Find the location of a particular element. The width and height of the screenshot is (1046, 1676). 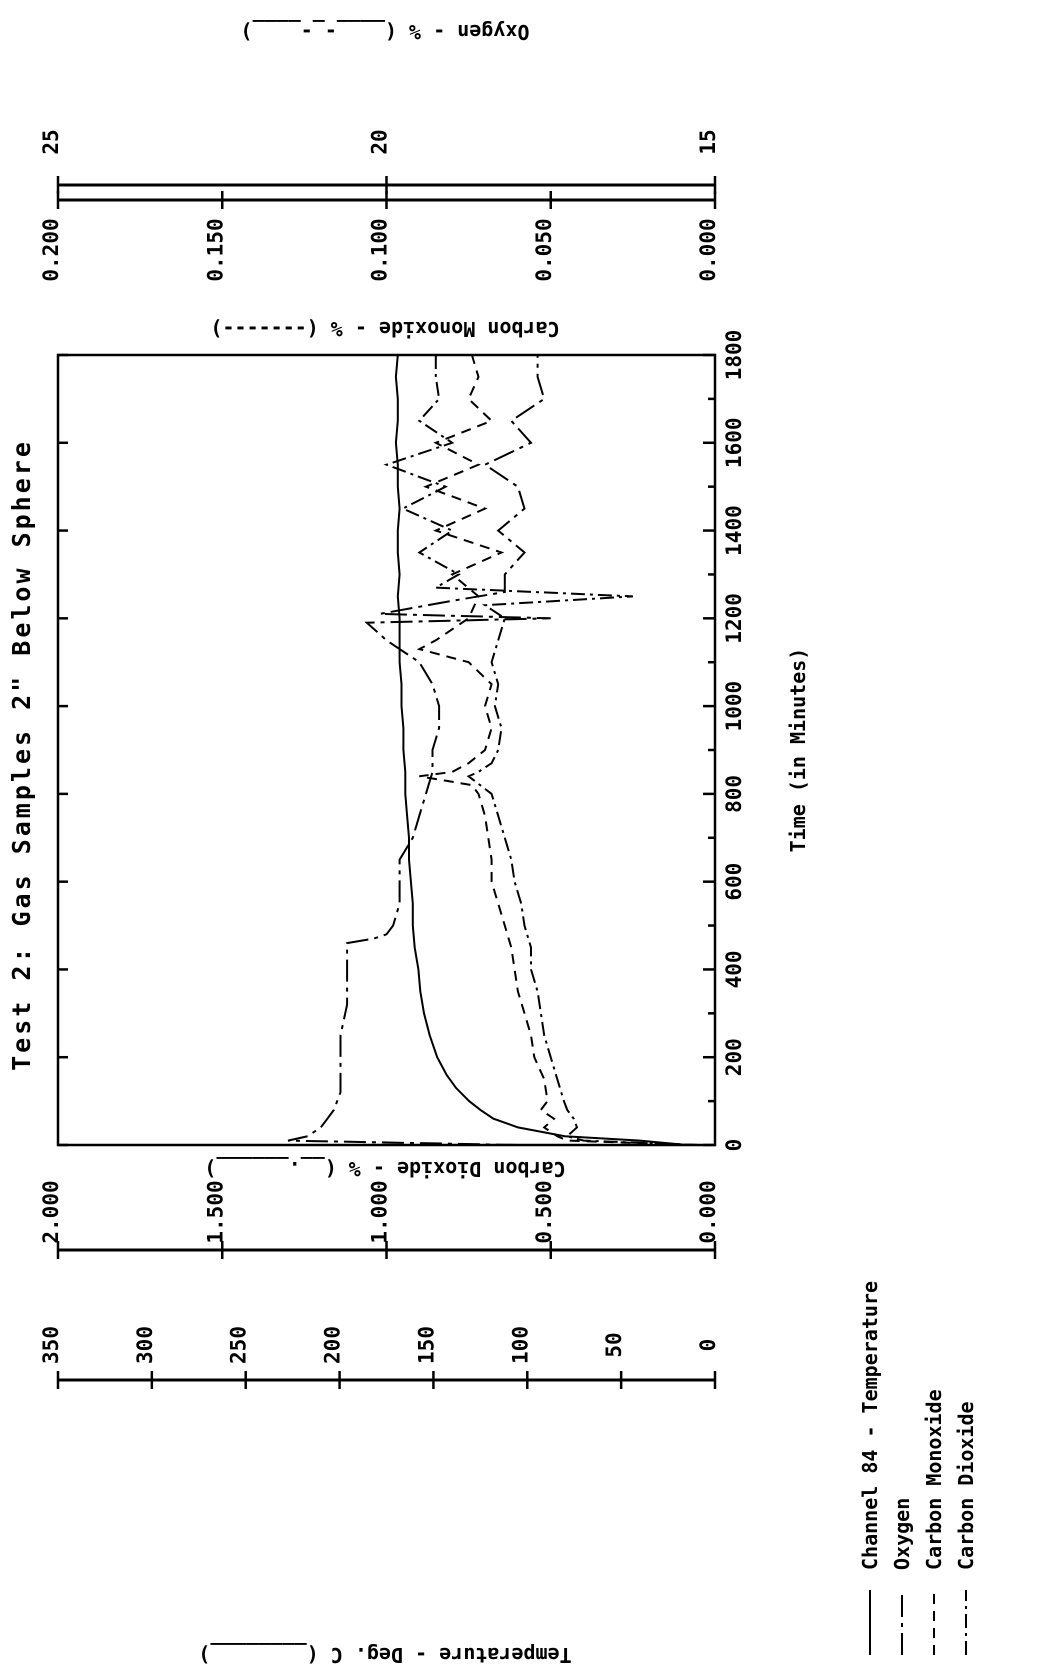

series-line-carbon-monoxide is located at coordinates (557, 750).